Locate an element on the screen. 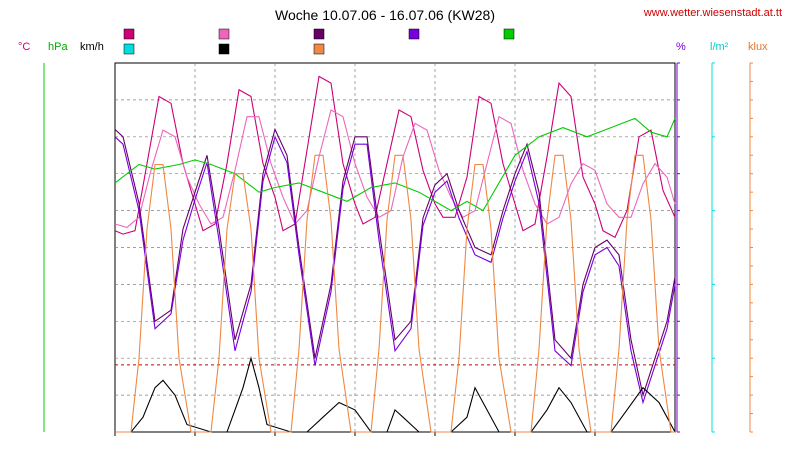  unit-humidity: % is located at coordinates (681, 47).